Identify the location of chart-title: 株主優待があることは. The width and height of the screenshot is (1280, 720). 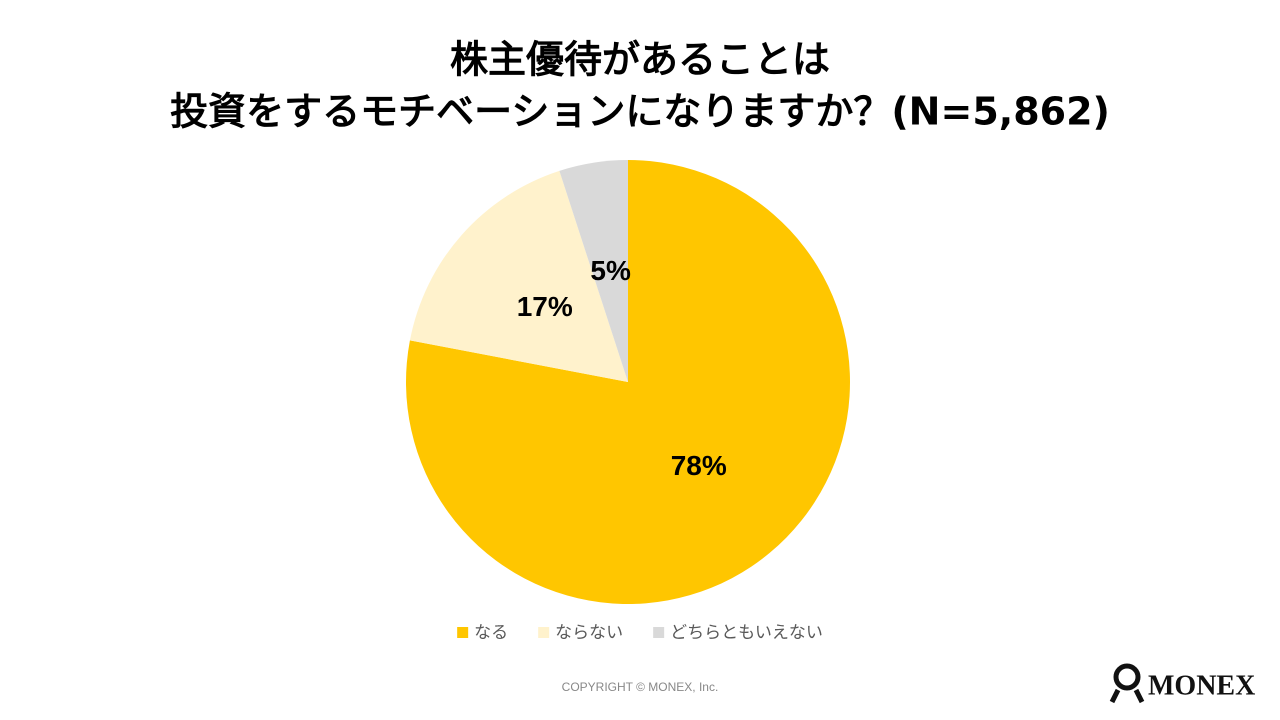
(640, 60).